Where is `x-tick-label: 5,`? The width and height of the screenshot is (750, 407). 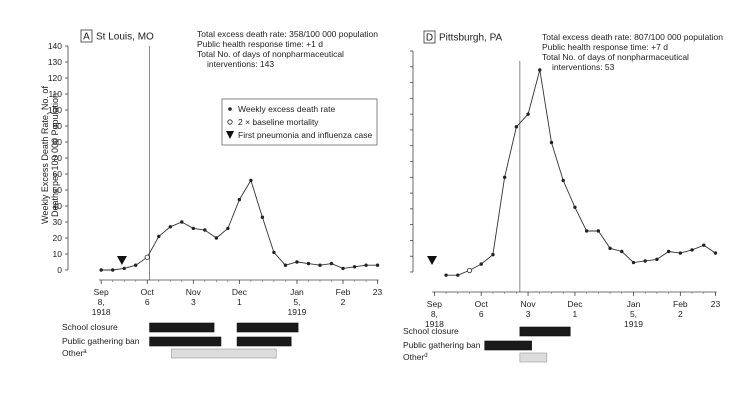 x-tick-label: 5, is located at coordinates (296, 302).